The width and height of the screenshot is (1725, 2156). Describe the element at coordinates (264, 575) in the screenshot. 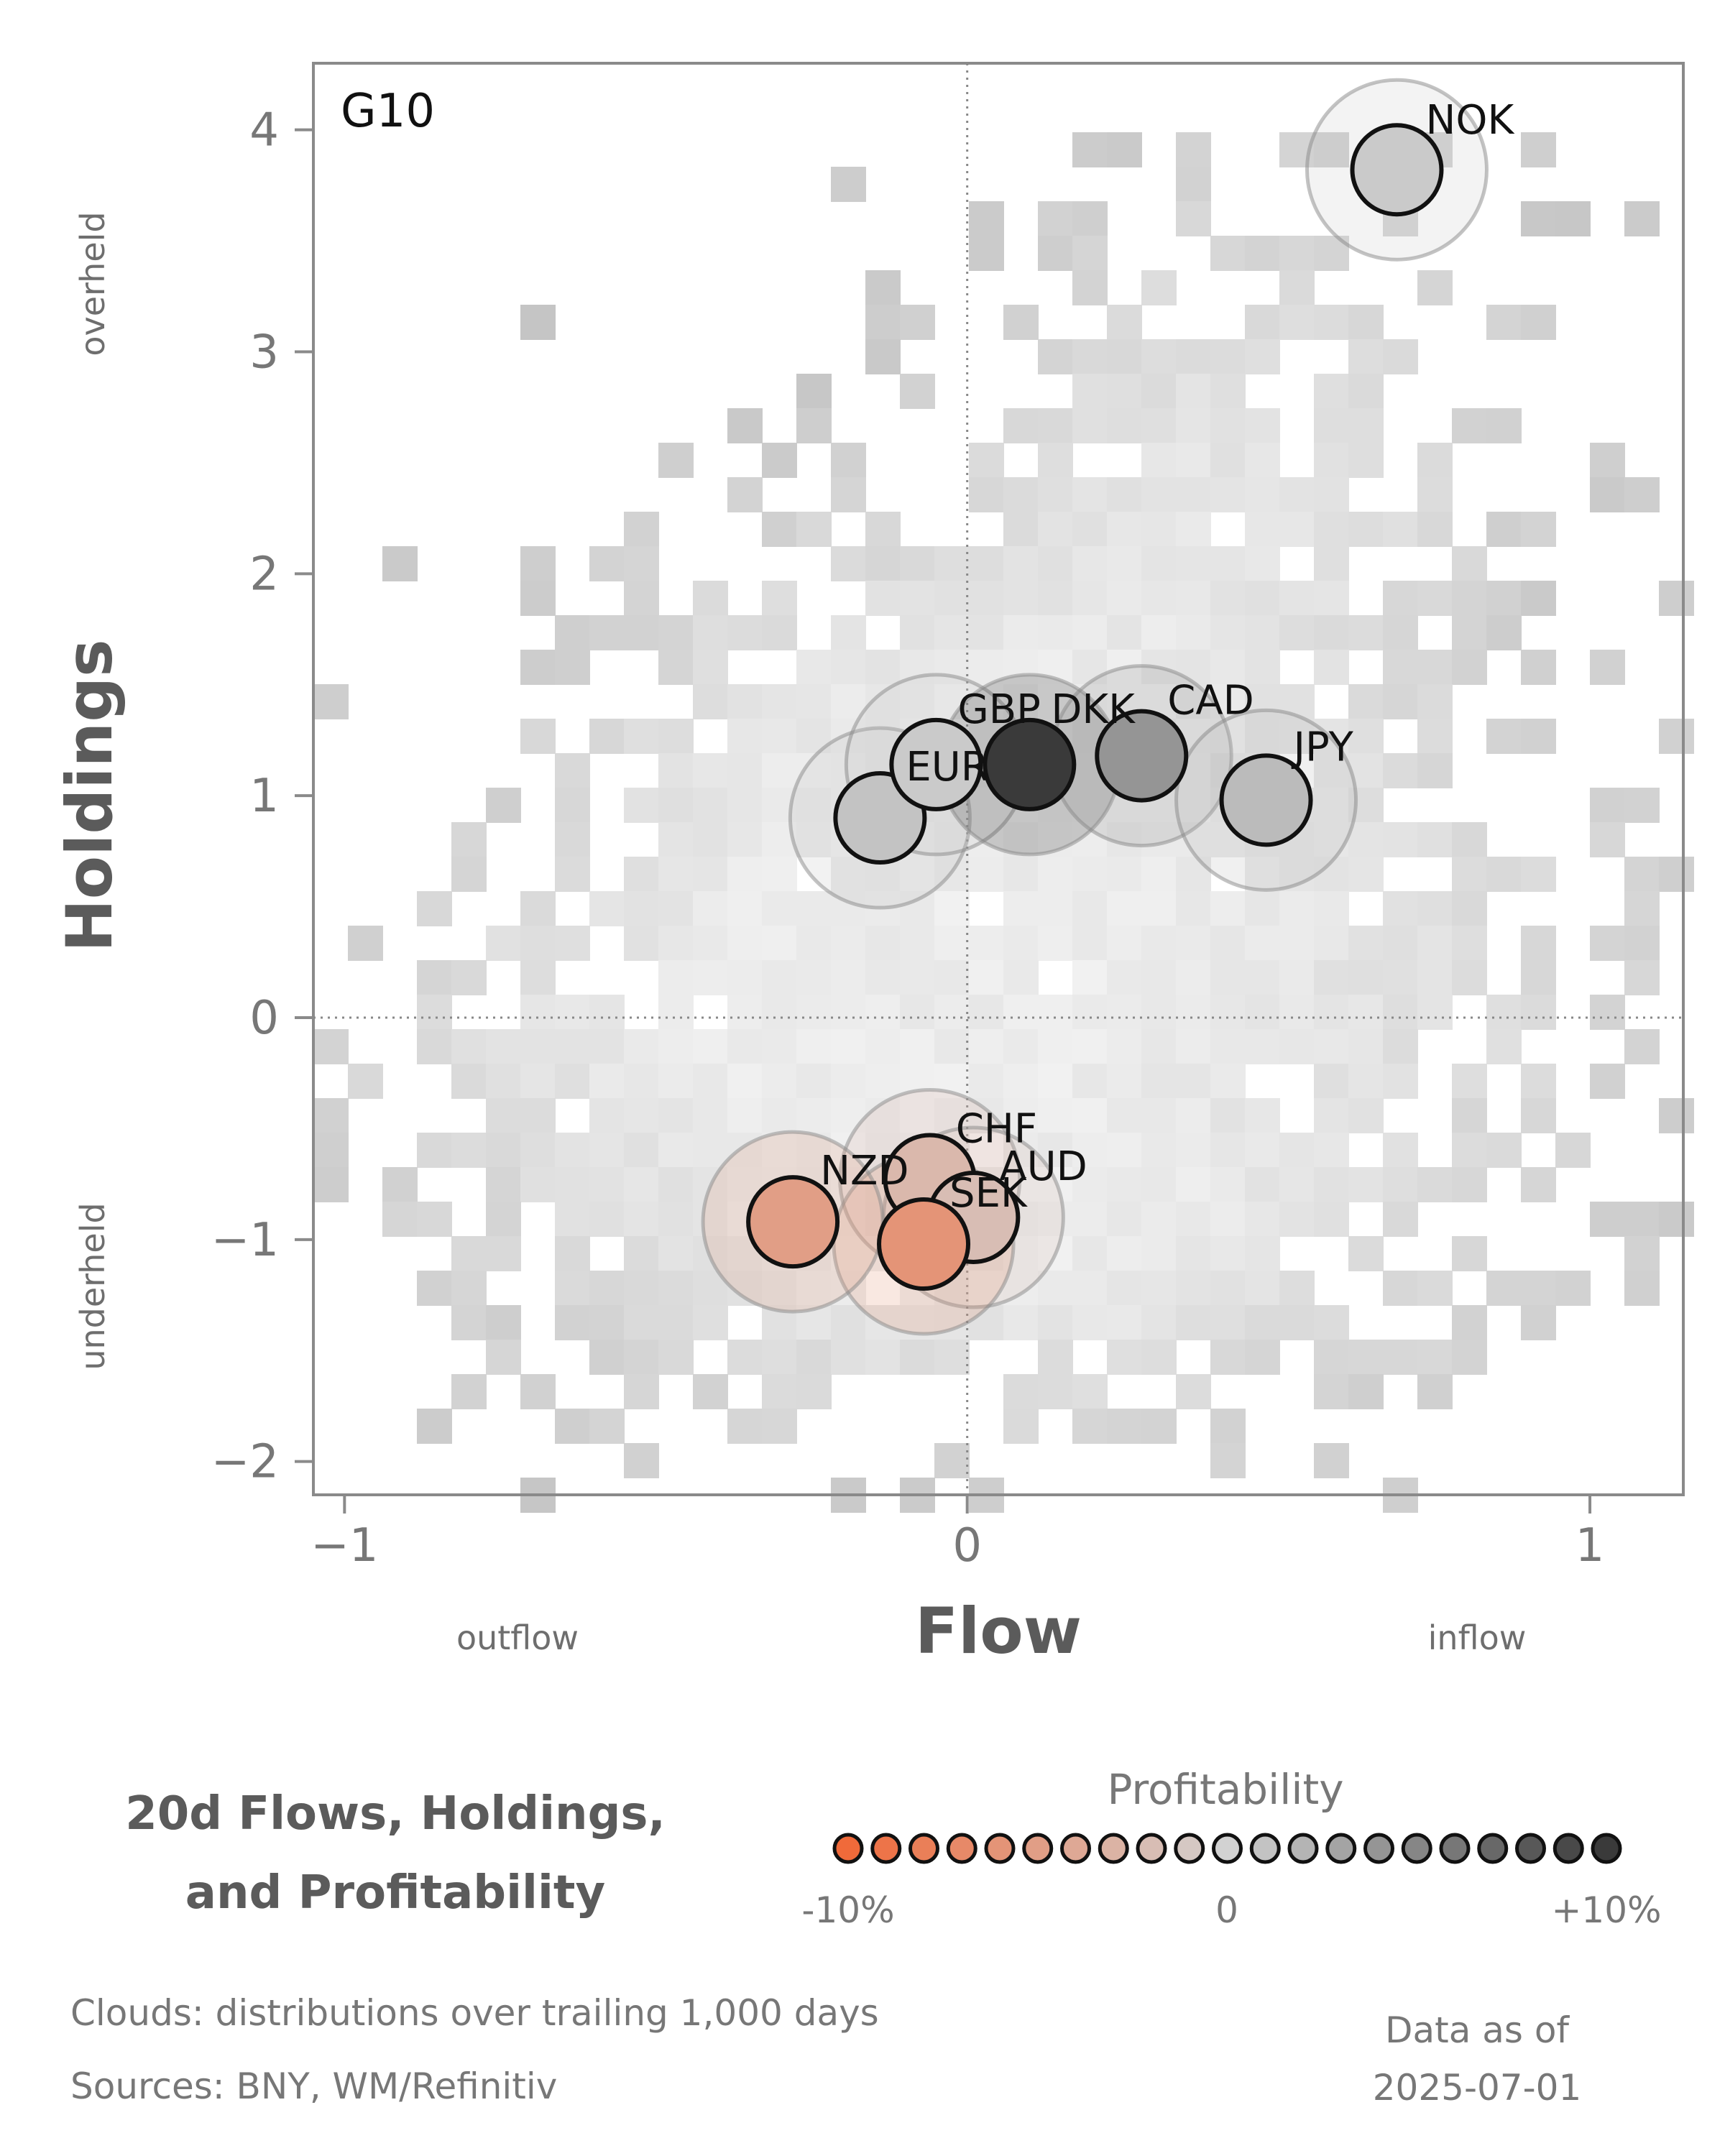

I see `y-tick-label: 2` at that location.